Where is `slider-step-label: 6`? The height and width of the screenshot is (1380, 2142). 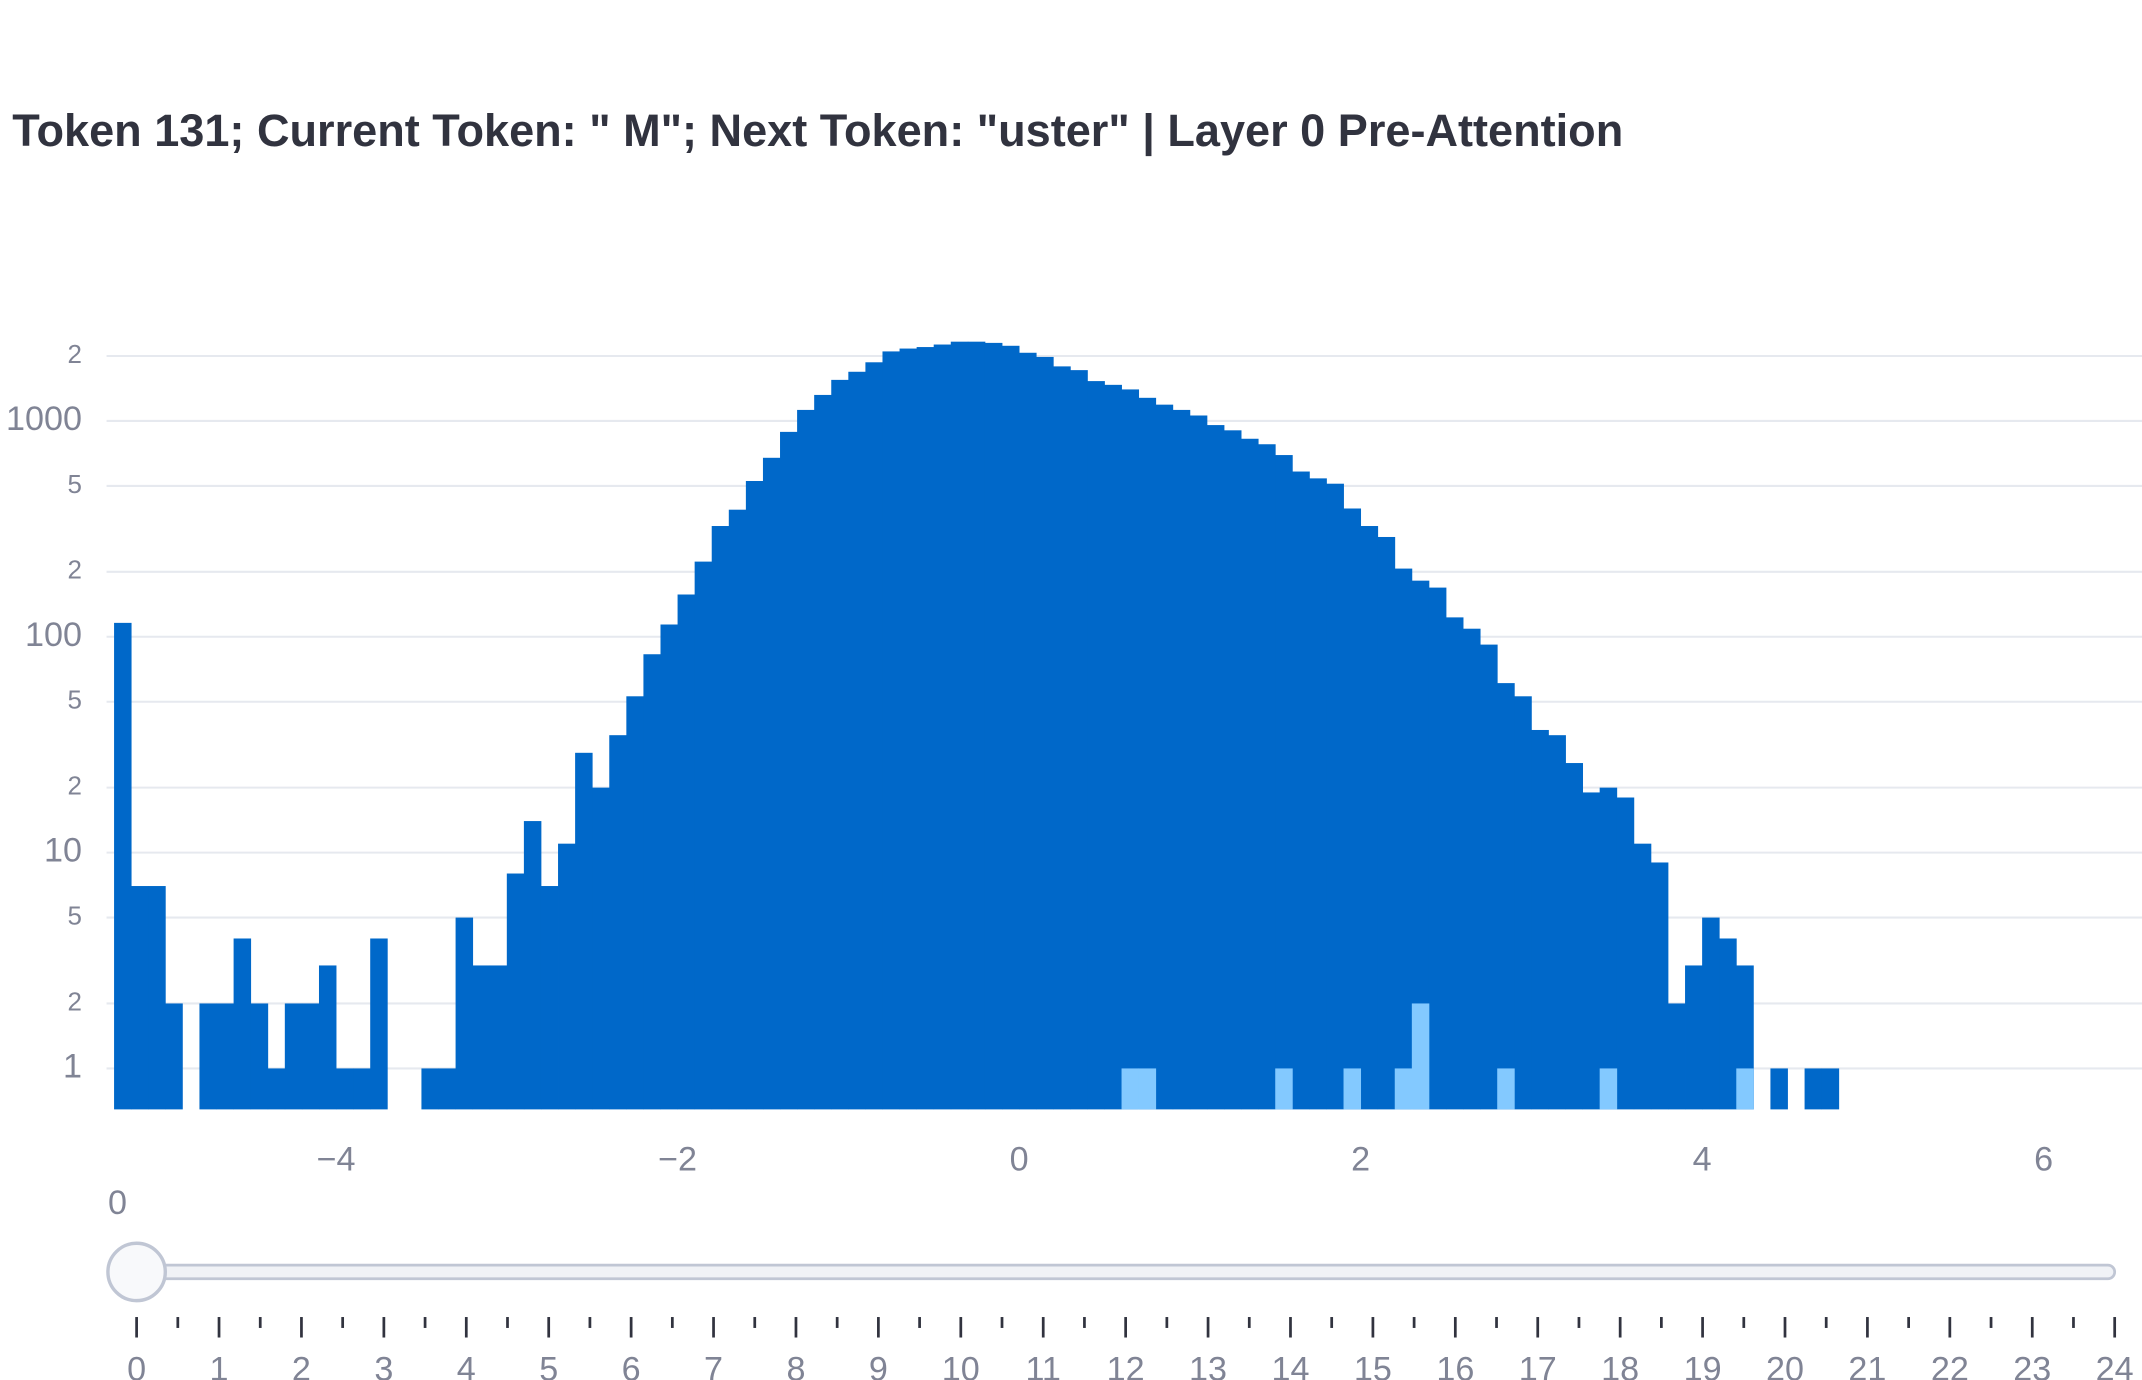
slider-step-label: 6 is located at coordinates (631, 1365).